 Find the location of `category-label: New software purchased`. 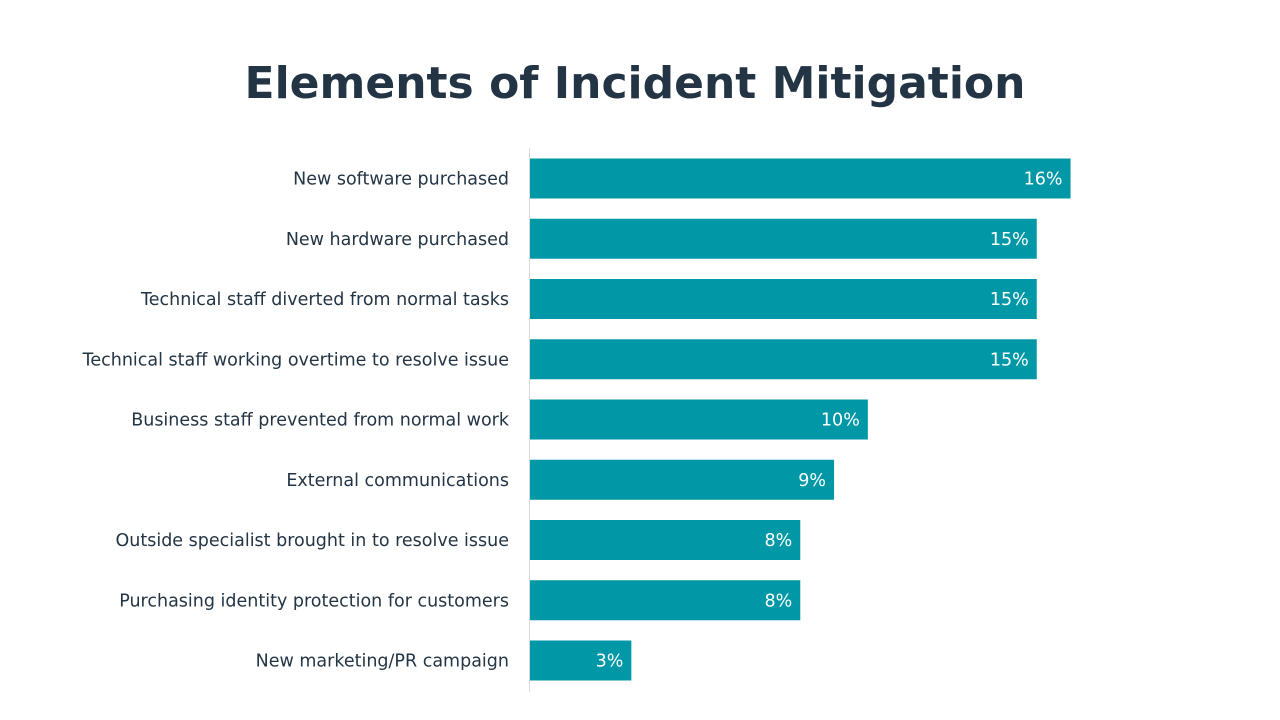

category-label: New software purchased is located at coordinates (401, 180).